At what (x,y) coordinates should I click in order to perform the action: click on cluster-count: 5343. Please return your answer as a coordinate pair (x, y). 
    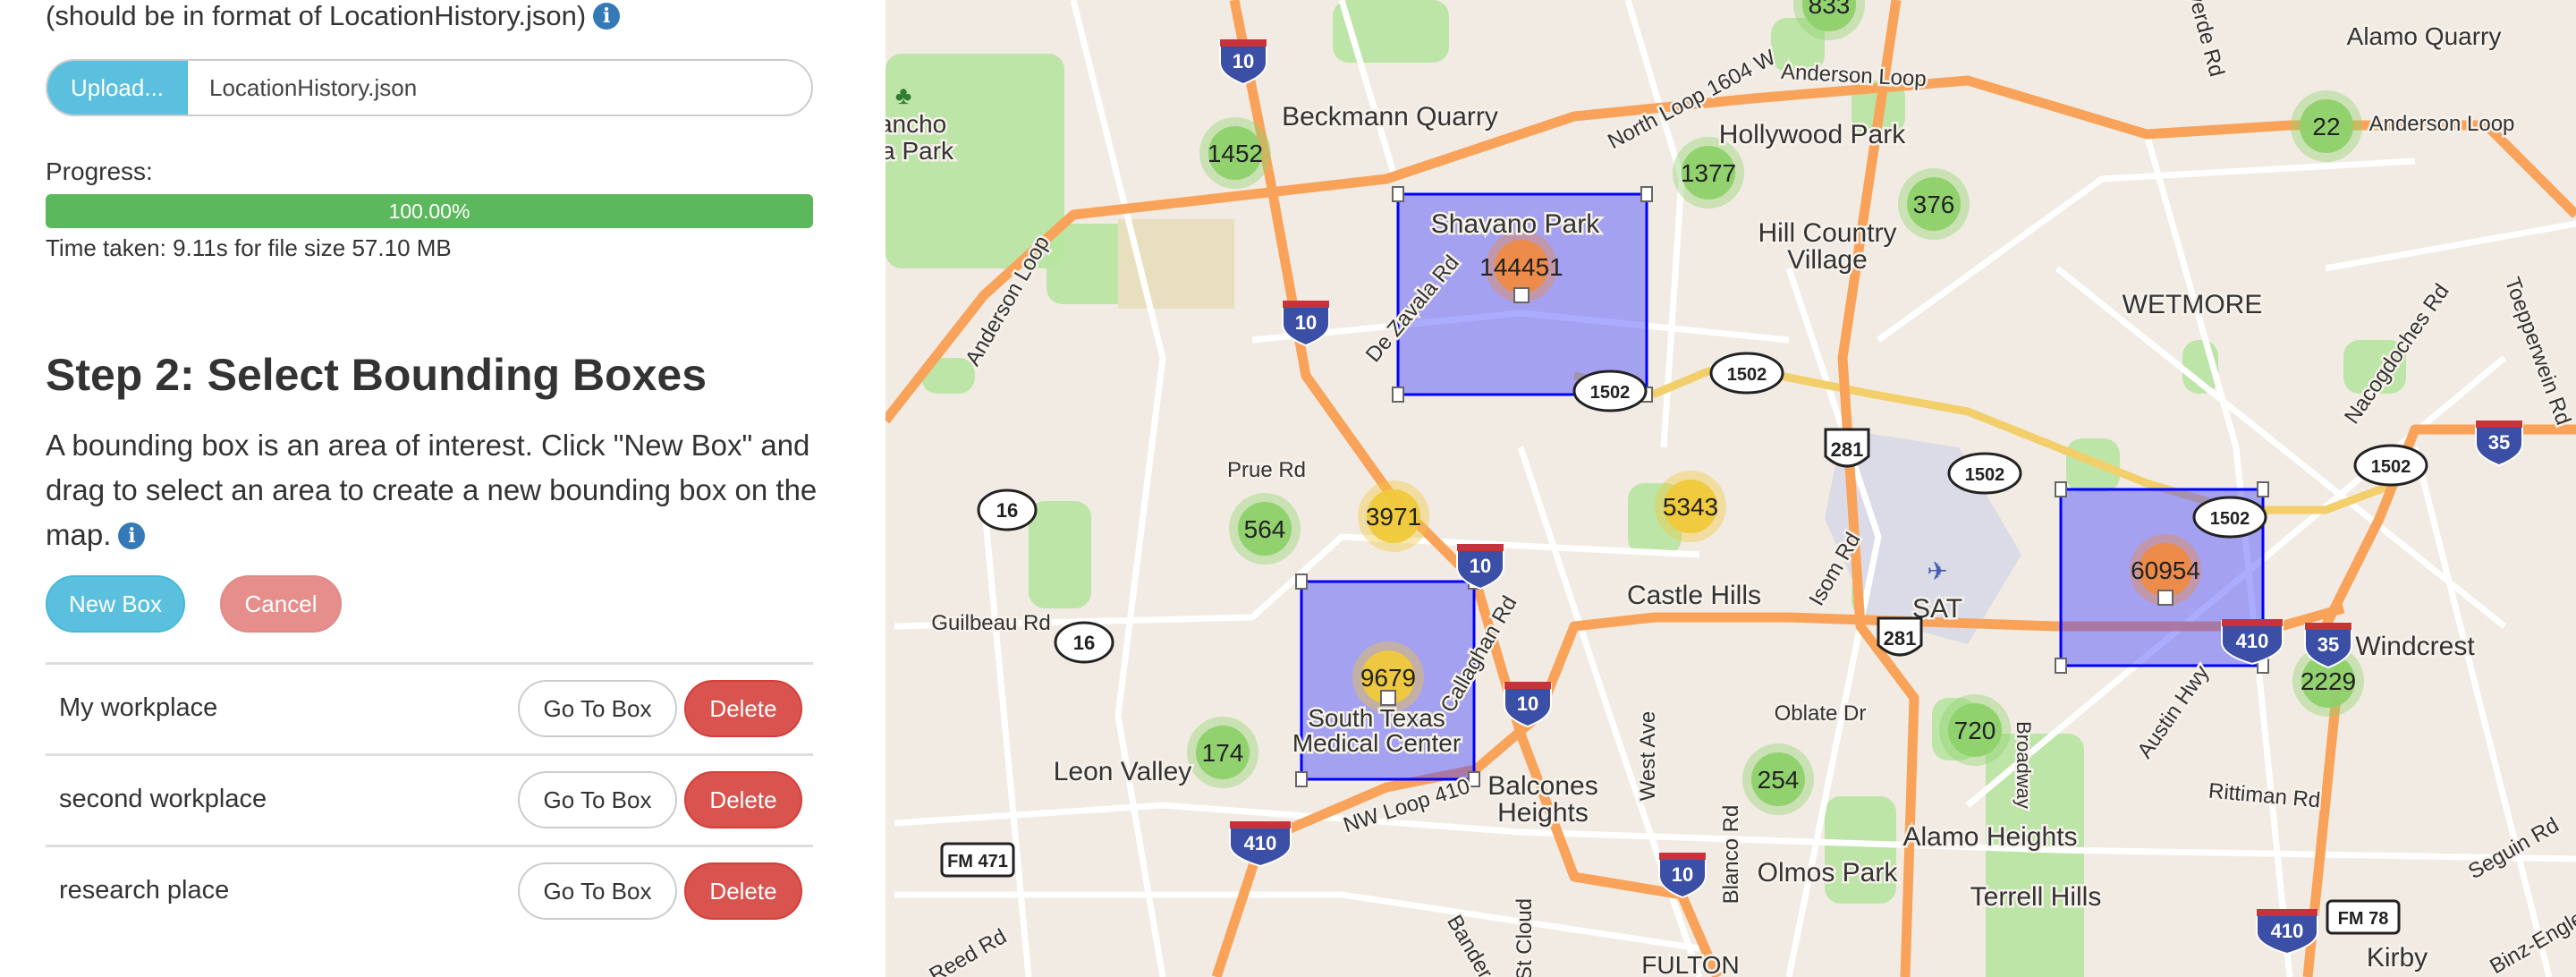
    Looking at the image, I should click on (1690, 507).